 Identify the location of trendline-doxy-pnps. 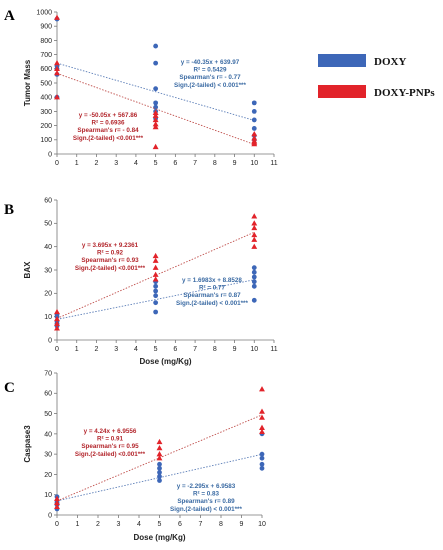
(155, 108).